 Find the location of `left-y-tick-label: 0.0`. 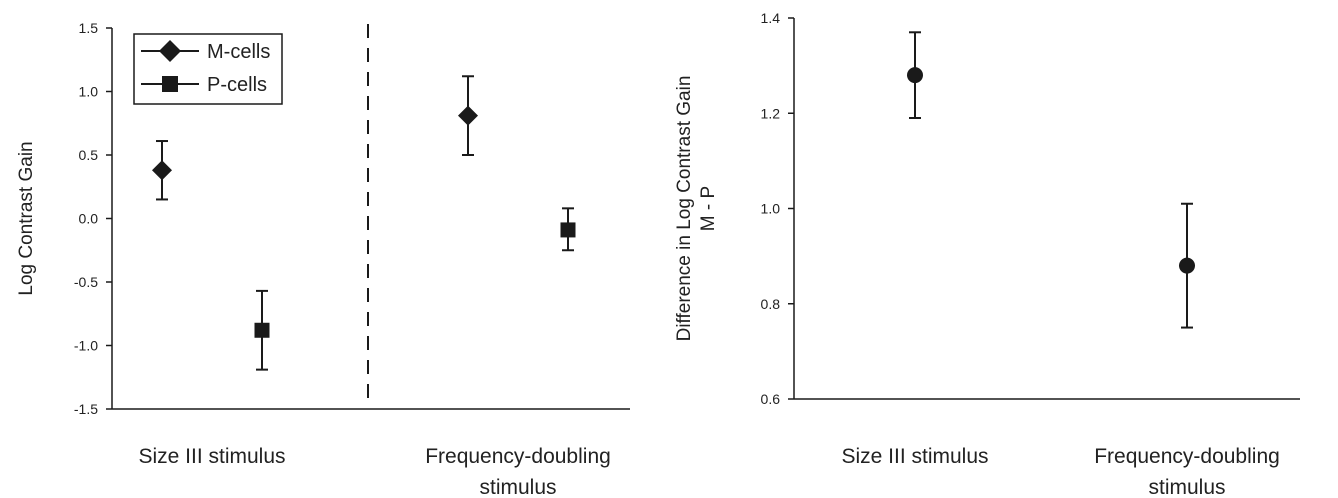

left-y-tick-label: 0.0 is located at coordinates (89, 219).